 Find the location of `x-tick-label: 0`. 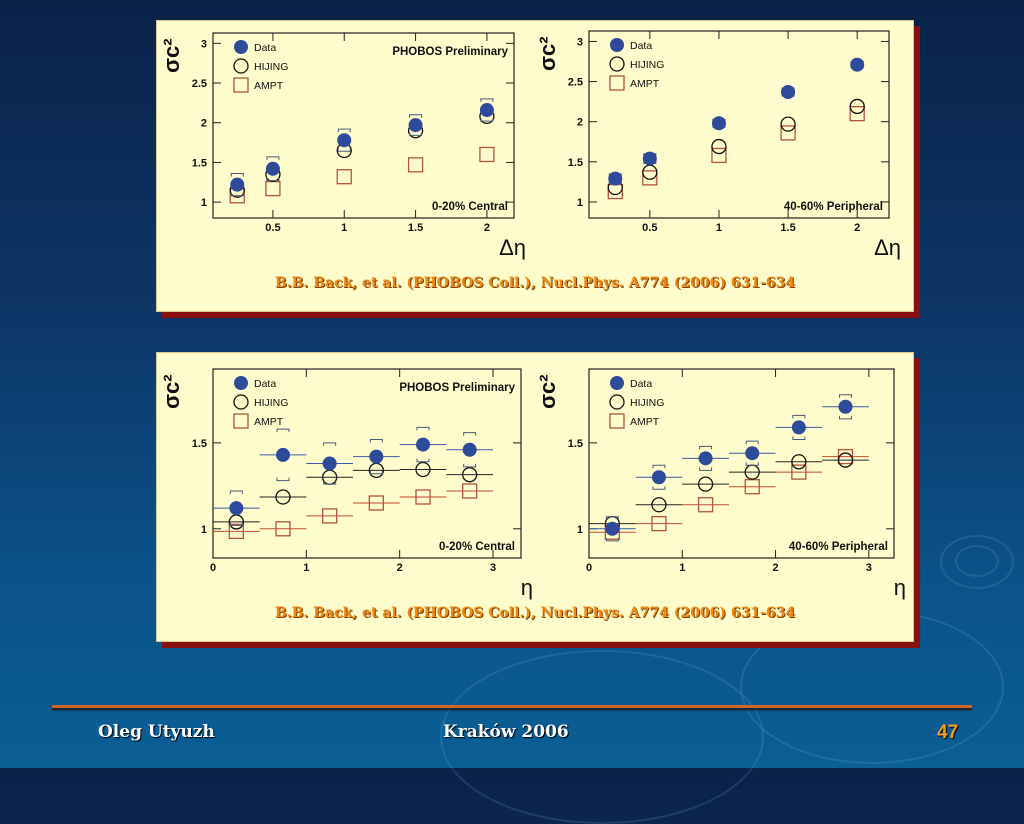

x-tick-label: 0 is located at coordinates (213, 568).